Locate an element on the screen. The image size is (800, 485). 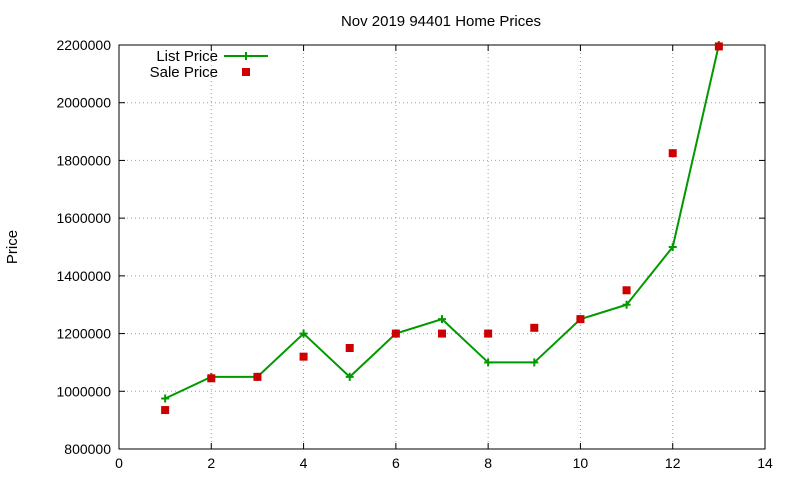
x-tick-label: 4 is located at coordinates (304, 463).